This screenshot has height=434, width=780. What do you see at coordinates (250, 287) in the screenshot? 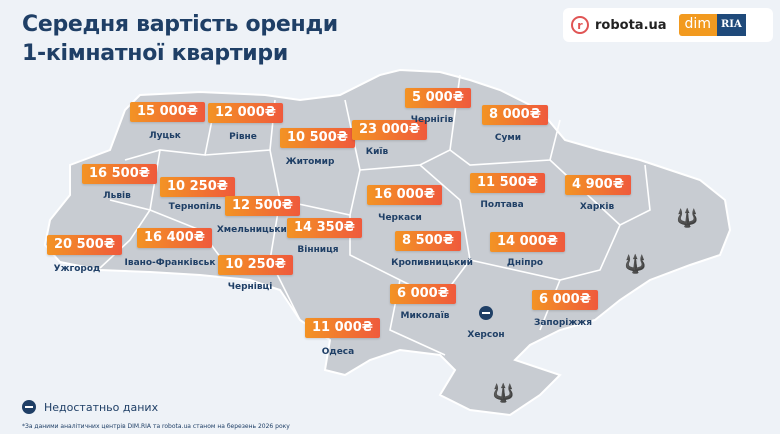
I see `city-label: Чернівці` at bounding box center [250, 287].